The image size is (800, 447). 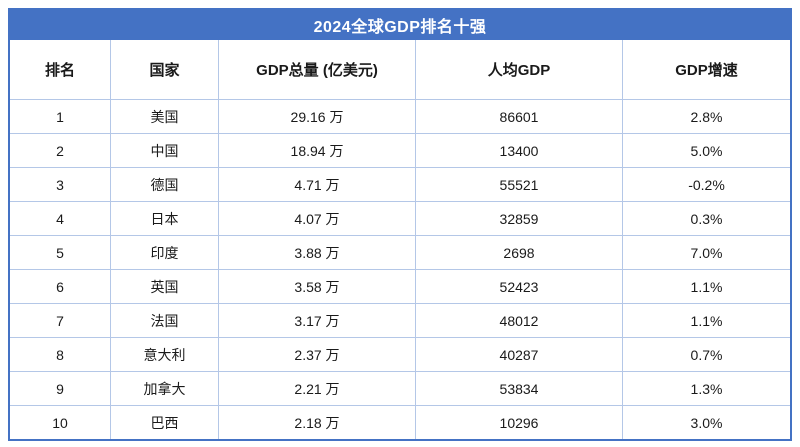 I want to click on table-cell: -0.2%, so click(x=706, y=184).